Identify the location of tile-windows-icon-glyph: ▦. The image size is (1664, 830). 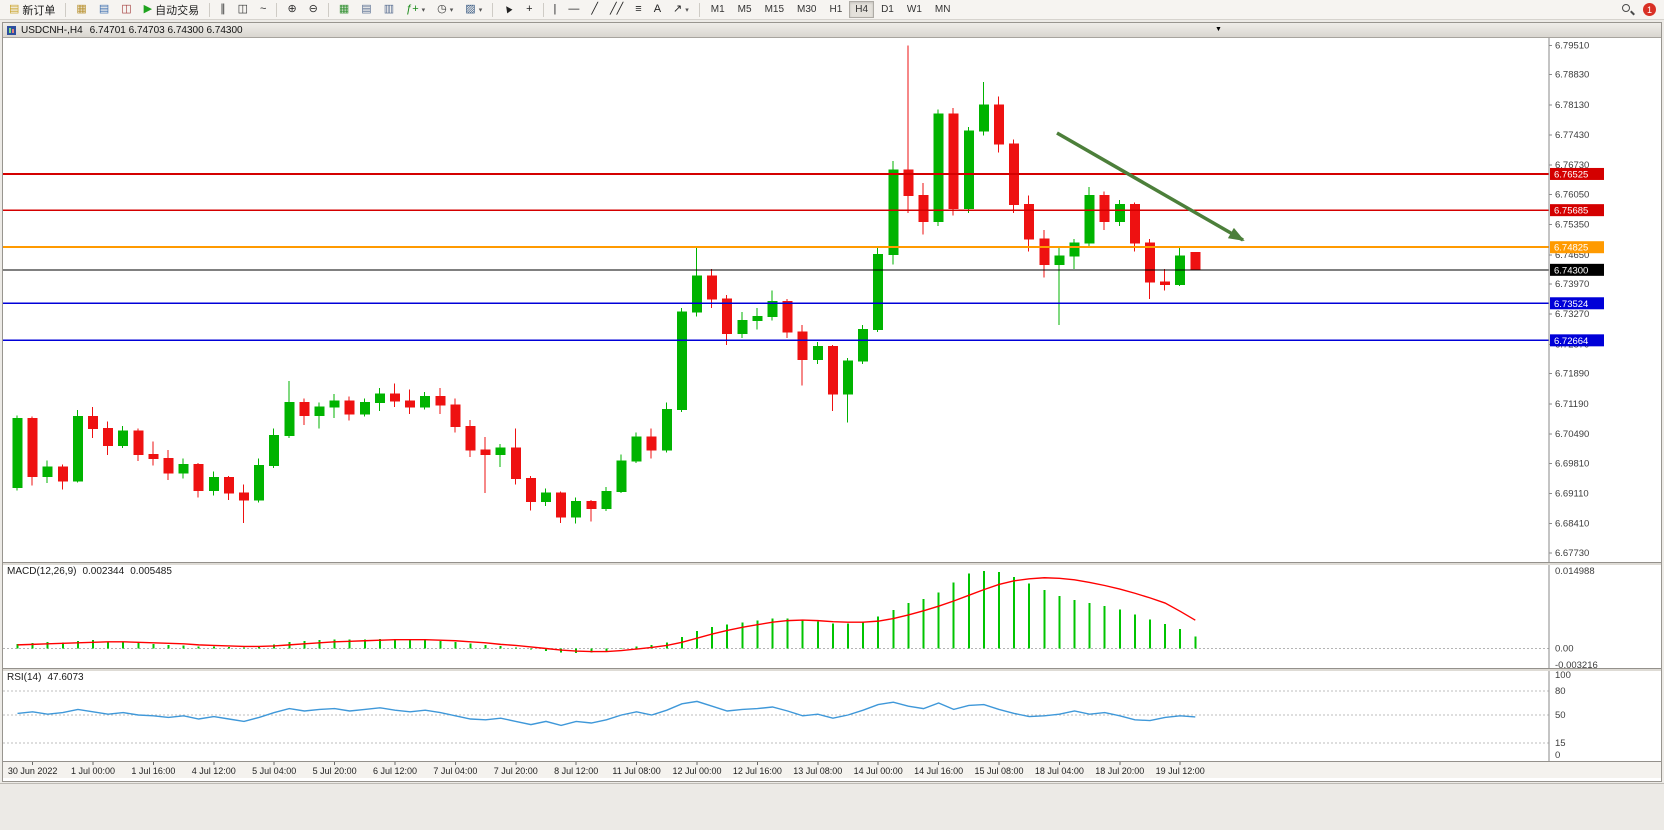
(344, 9).